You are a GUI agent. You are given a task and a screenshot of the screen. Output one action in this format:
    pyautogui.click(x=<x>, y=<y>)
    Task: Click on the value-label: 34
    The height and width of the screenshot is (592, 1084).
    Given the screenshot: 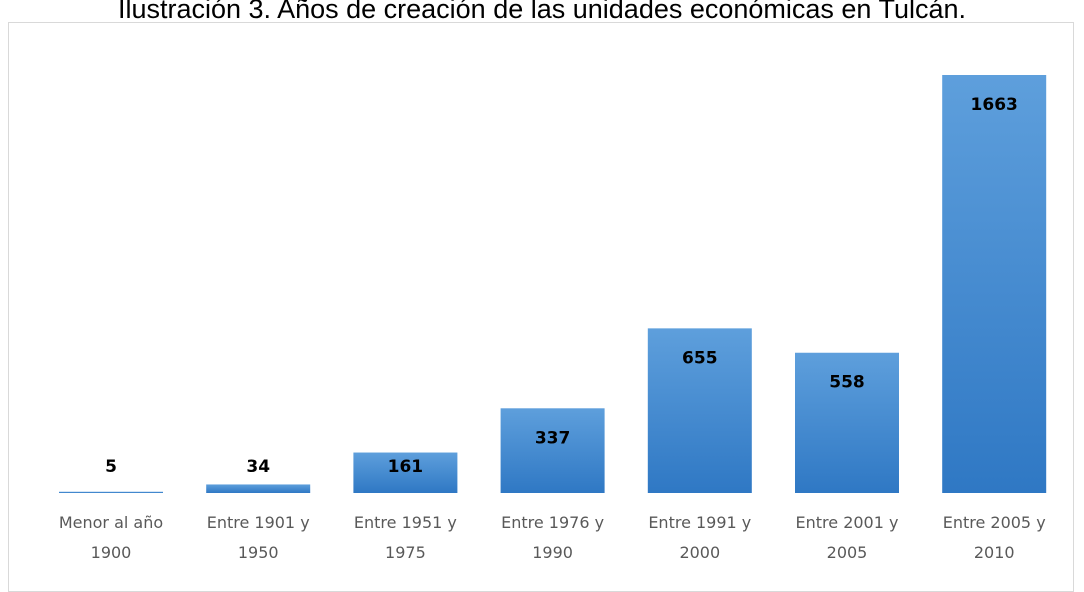 What is the action you would take?
    pyautogui.click(x=258, y=467)
    